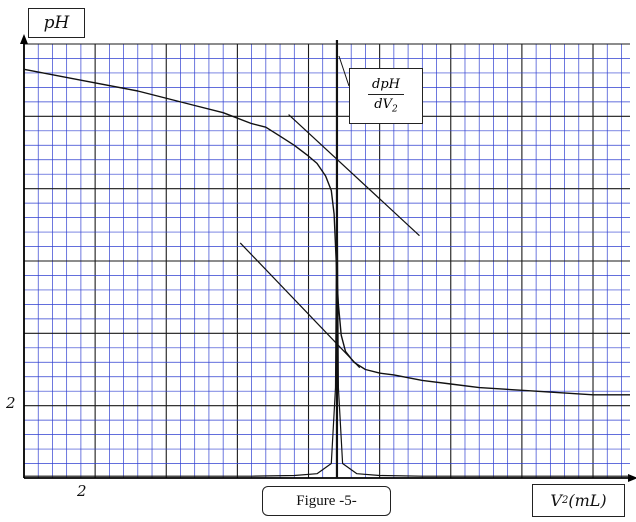  I want to click on derivative-den-main: dV, so click(383, 105).